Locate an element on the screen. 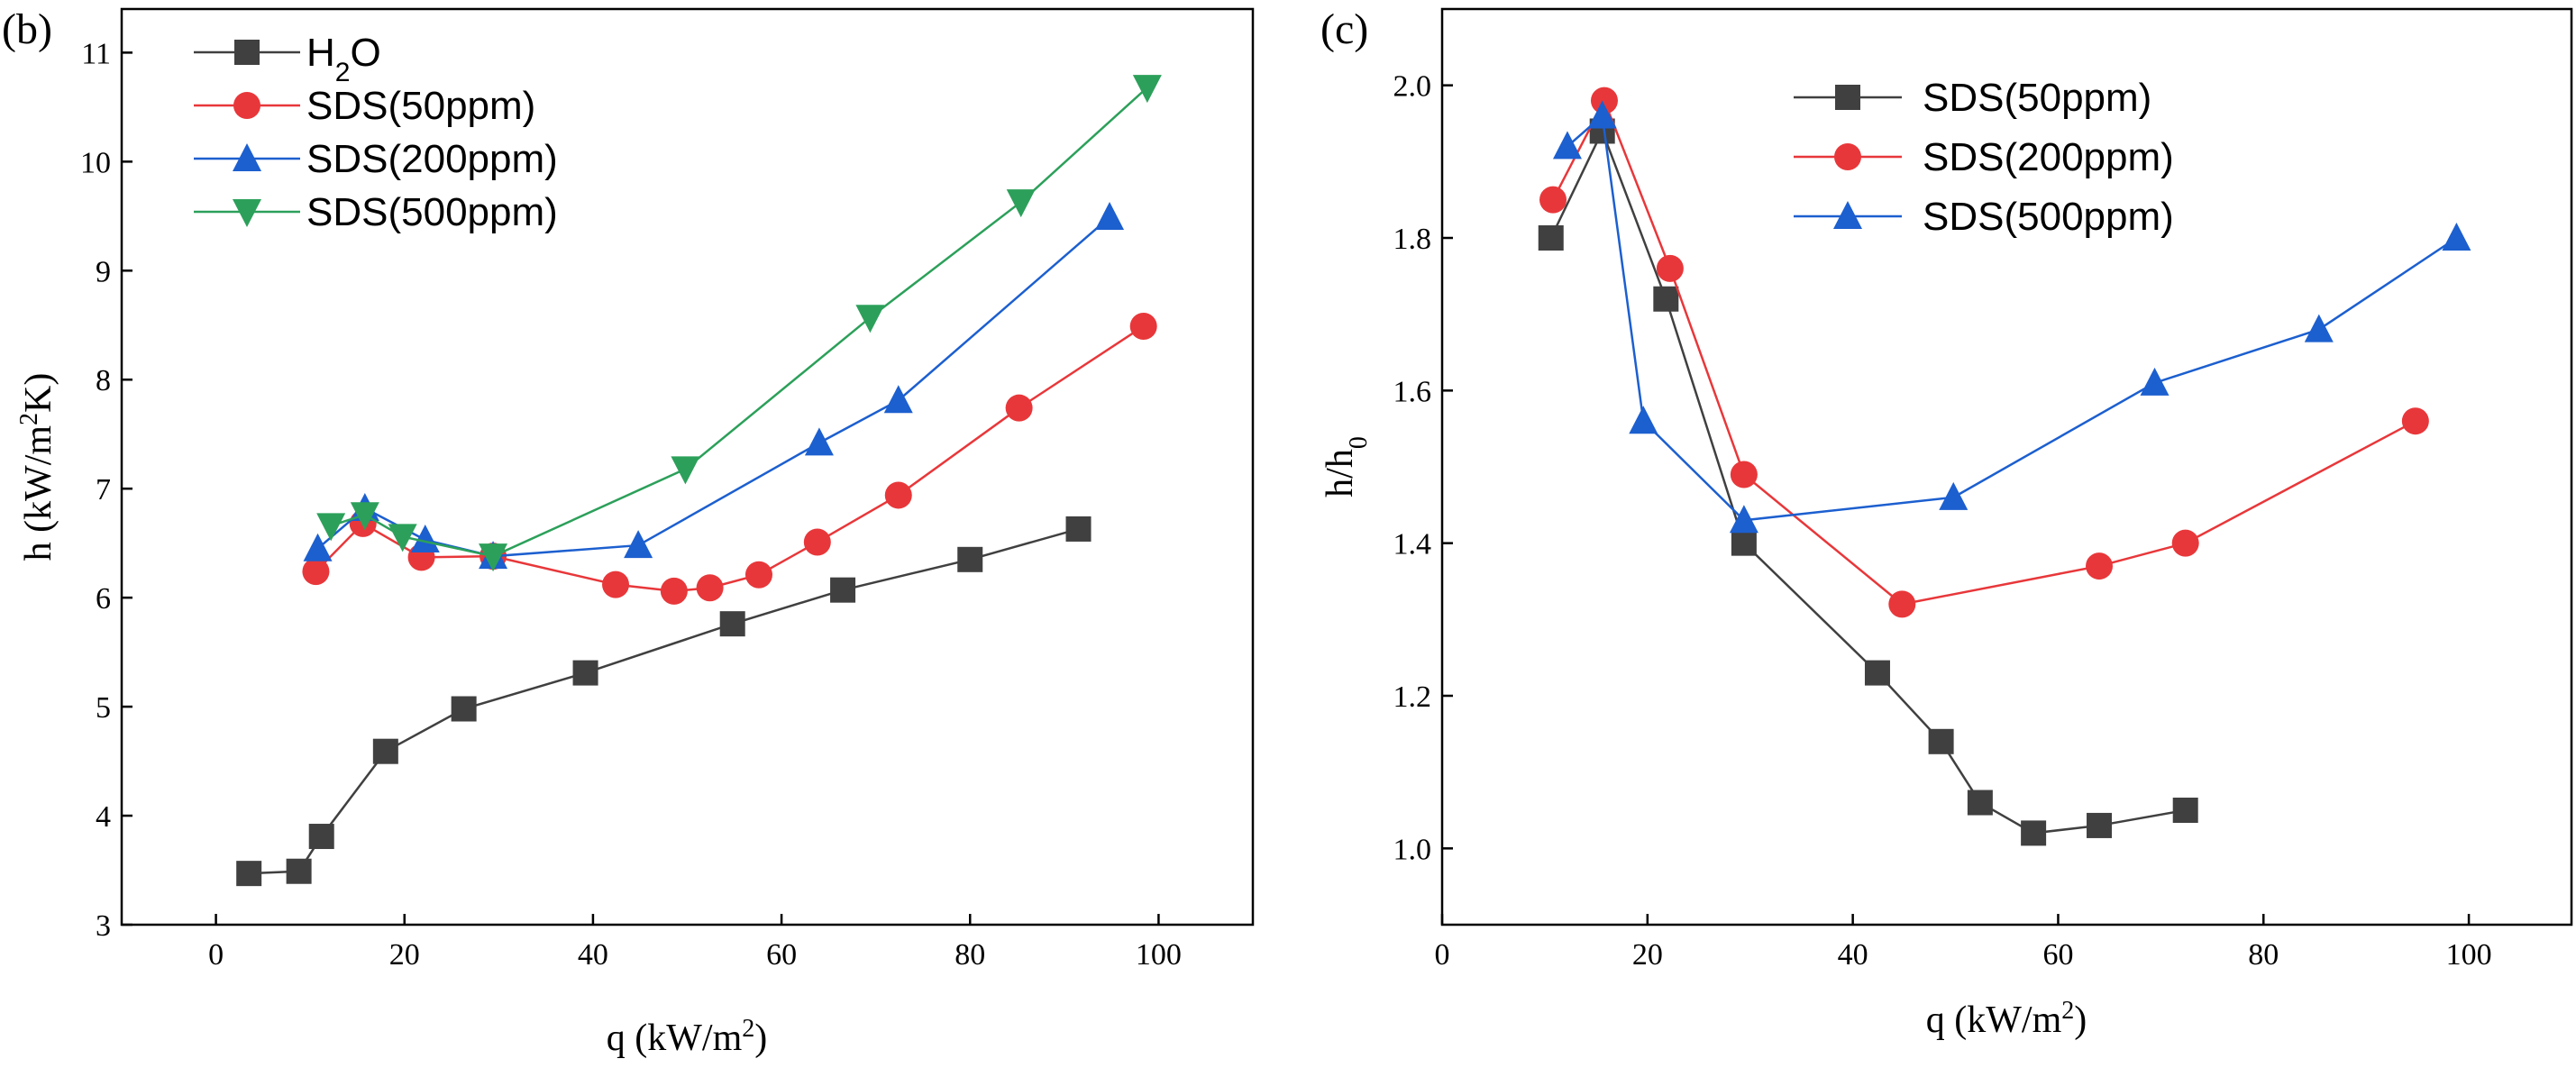  y-tick-label: 6 is located at coordinates (103, 599).